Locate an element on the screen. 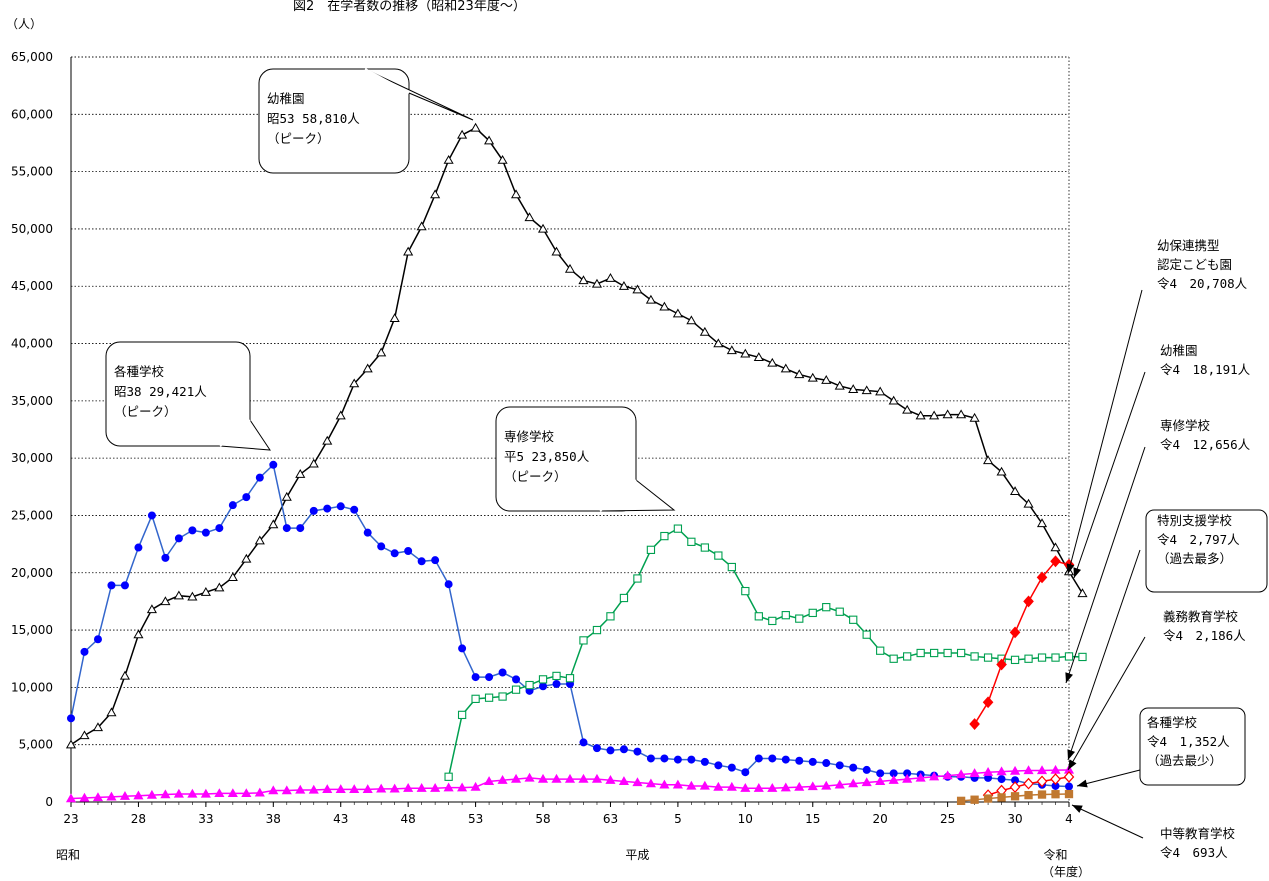  callout-box is located at coordinates (566, 459).